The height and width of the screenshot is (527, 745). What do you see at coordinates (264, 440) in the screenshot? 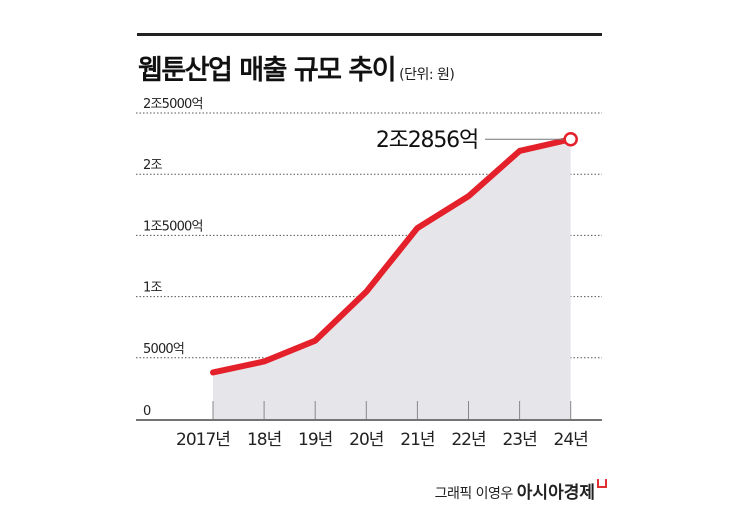
I see `x-tick-label: 18년` at bounding box center [264, 440].